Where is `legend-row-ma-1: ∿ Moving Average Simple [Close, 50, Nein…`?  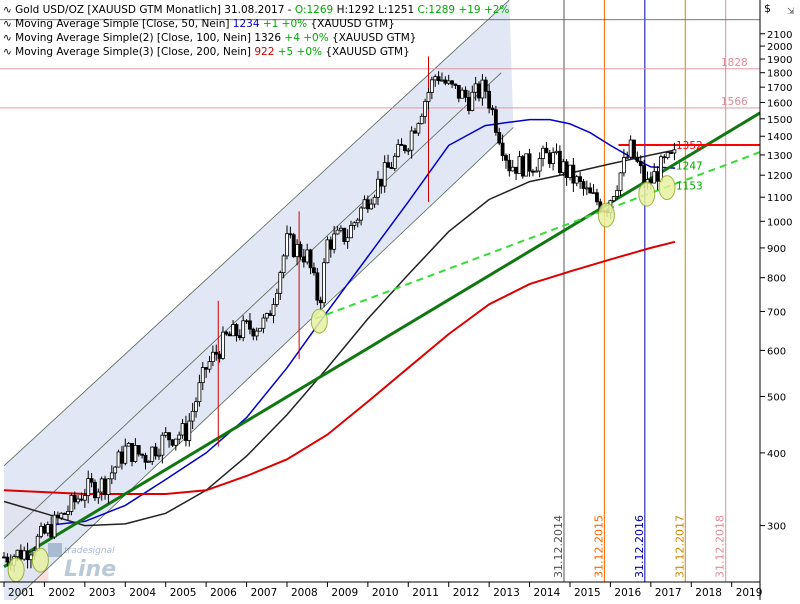 legend-row-ma-1: ∿ Moving Average Simple [Close, 50, Nein… is located at coordinates (199, 24).